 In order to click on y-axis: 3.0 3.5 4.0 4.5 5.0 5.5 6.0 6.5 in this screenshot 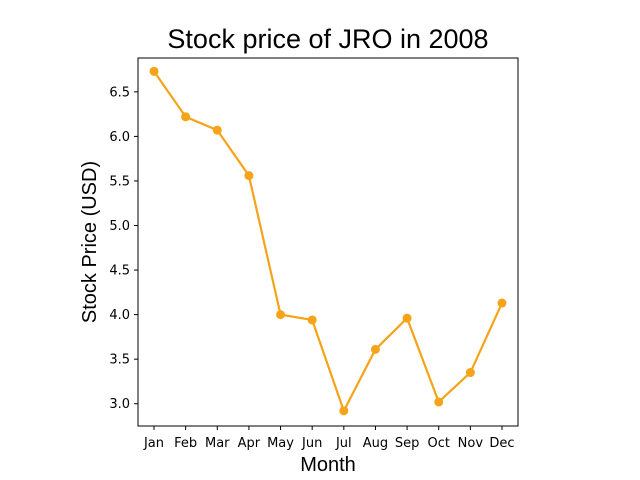, I will do `click(123, 248)`.